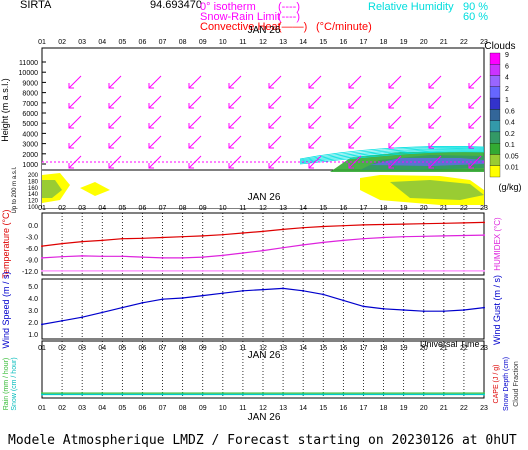 Image resolution: width=528 pixels, height=450 pixels. What do you see at coordinates (512, 168) in the screenshot?
I see `colorbar-level-label: 0.01` at bounding box center [512, 168].